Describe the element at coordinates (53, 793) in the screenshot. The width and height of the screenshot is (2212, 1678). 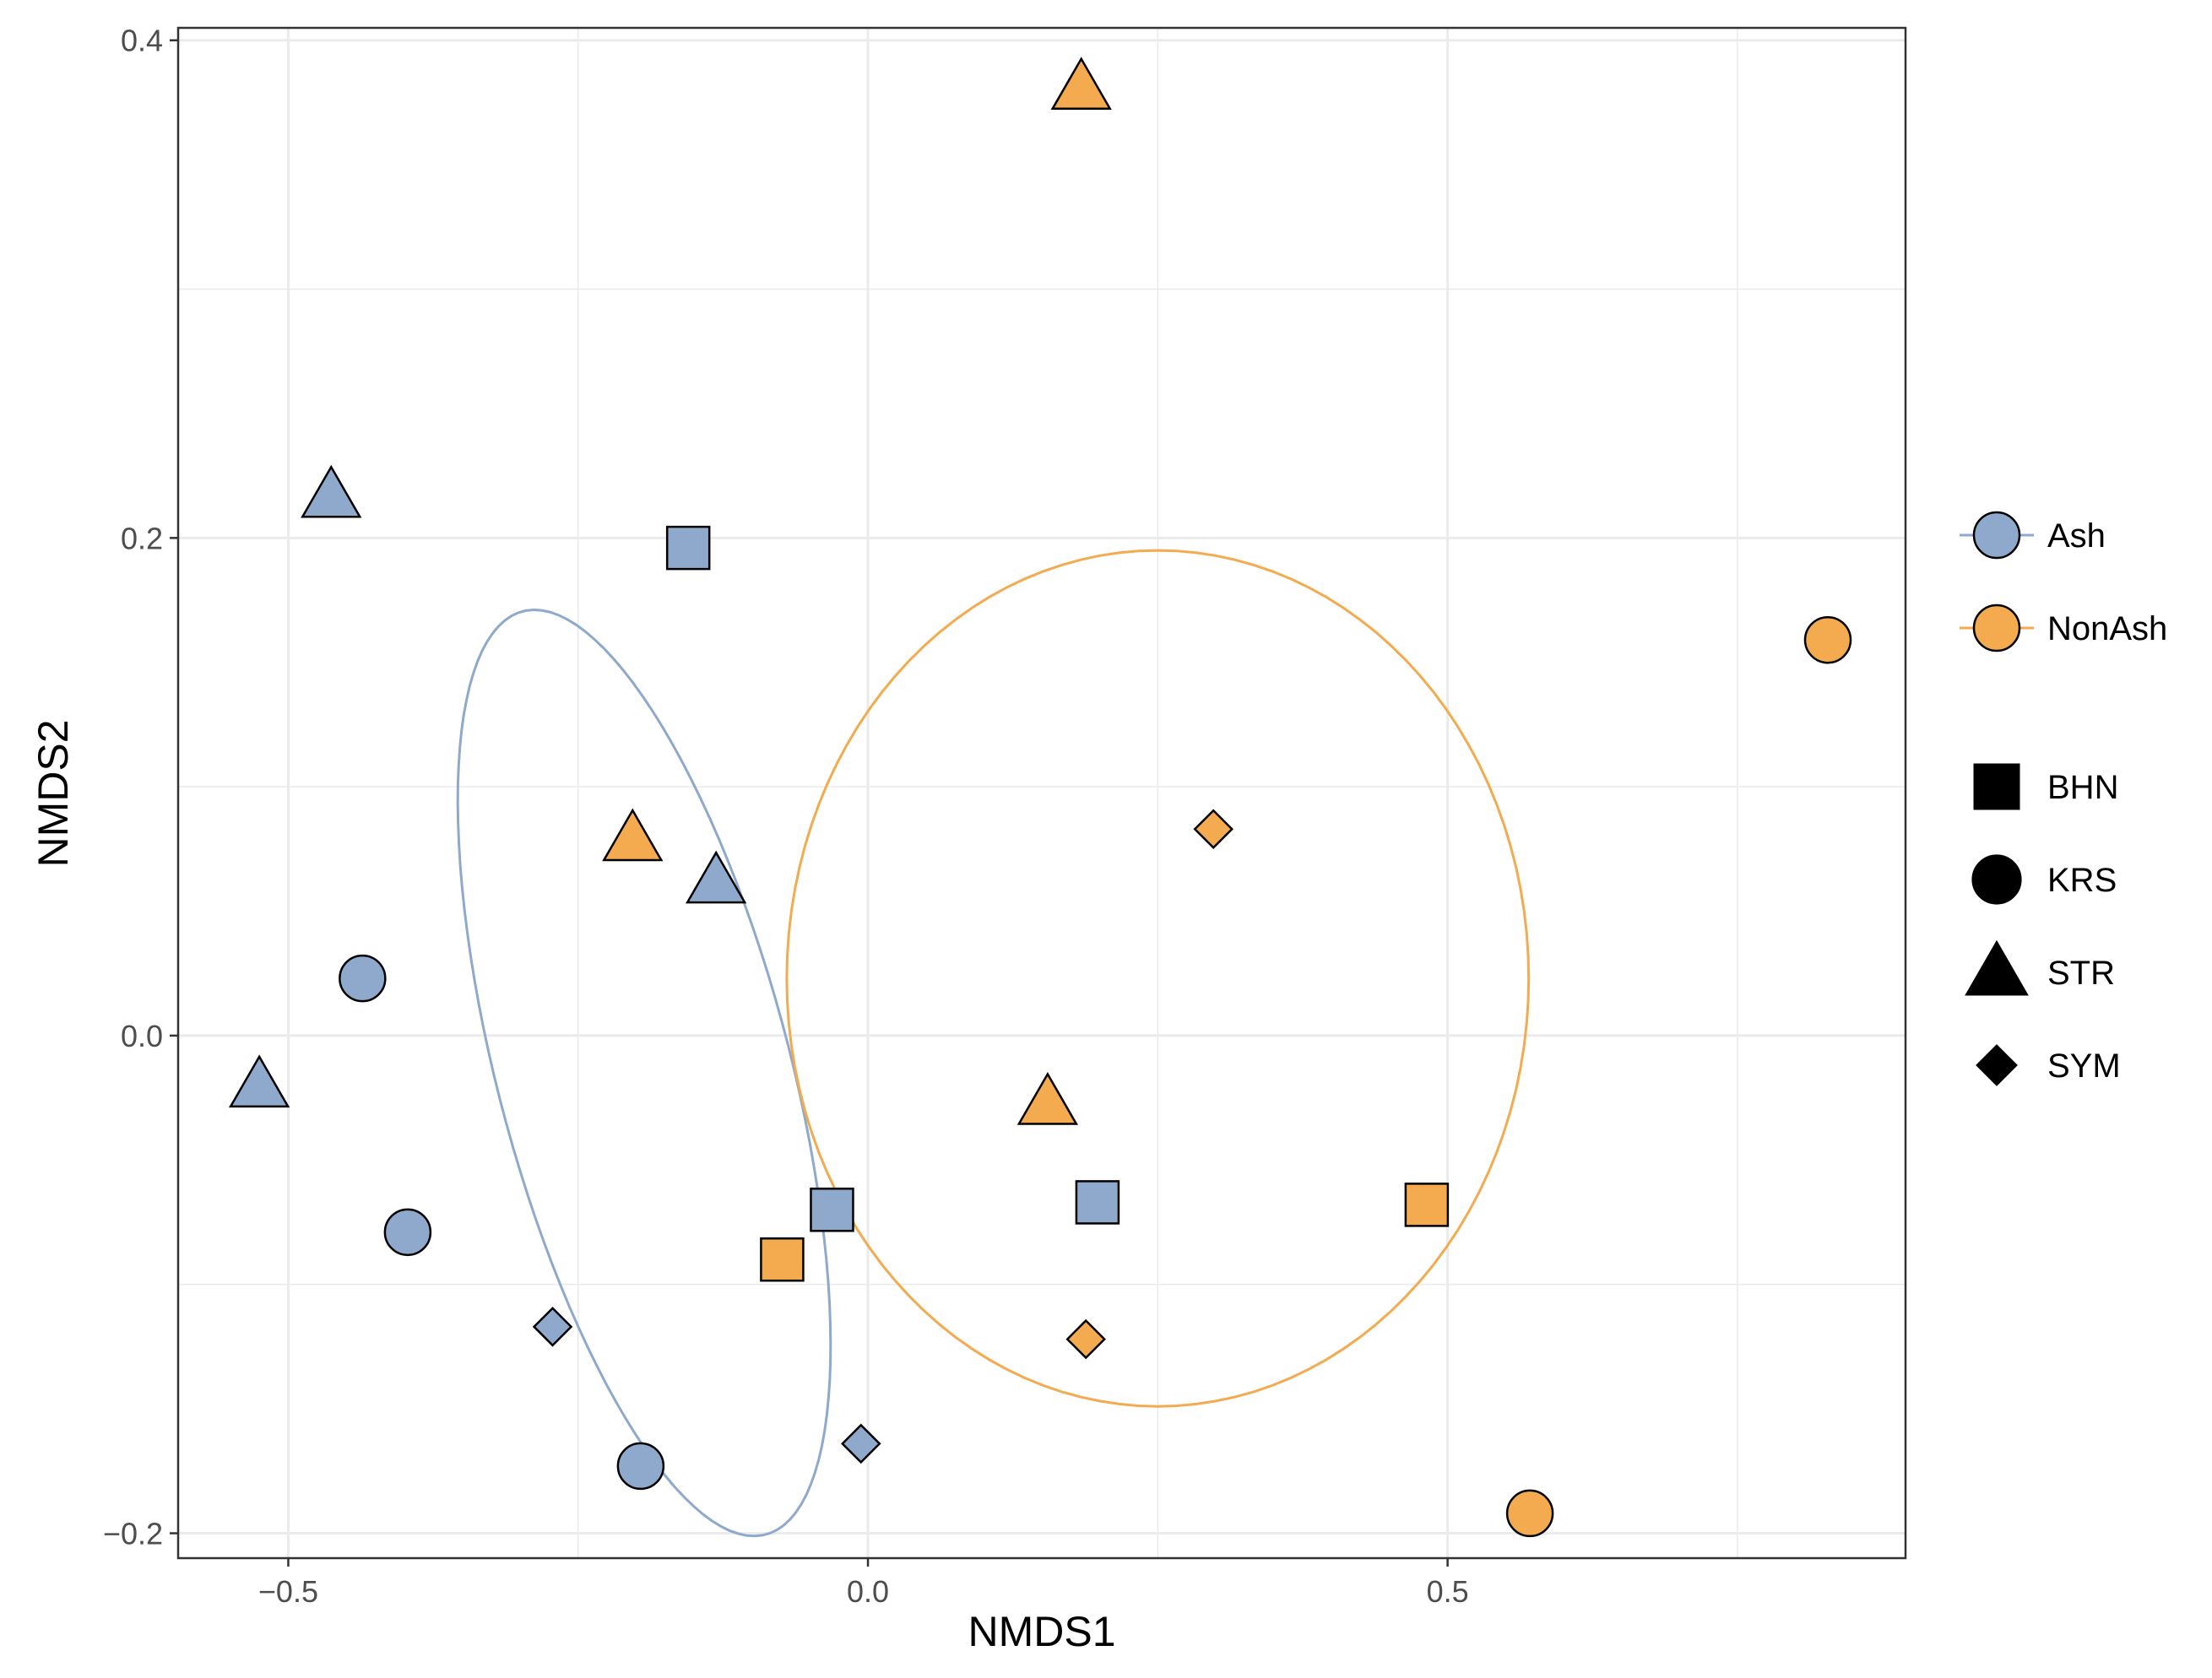
I see `y-axis-title: NMDS2` at that location.